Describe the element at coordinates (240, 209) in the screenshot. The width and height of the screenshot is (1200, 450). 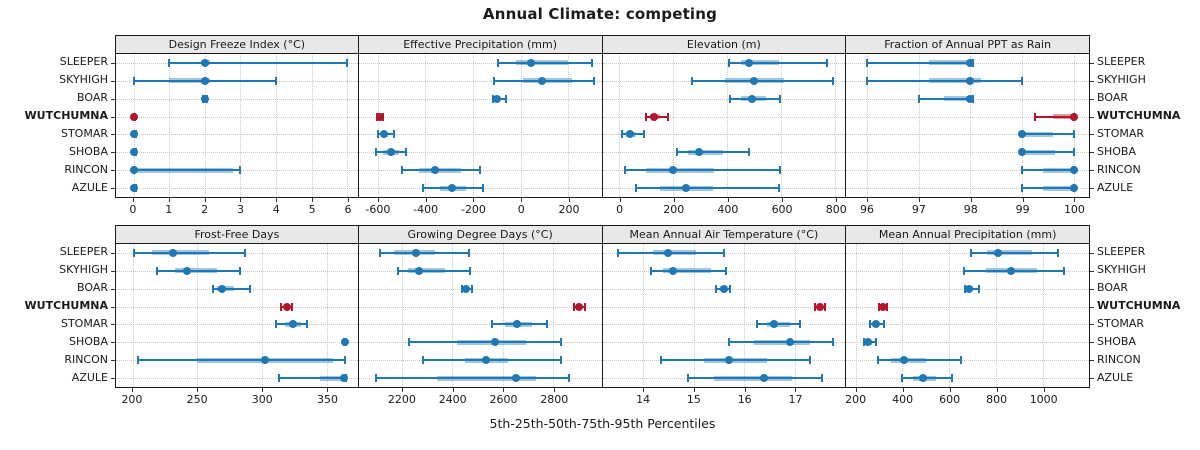
I see `x-tick-label: 3` at that location.